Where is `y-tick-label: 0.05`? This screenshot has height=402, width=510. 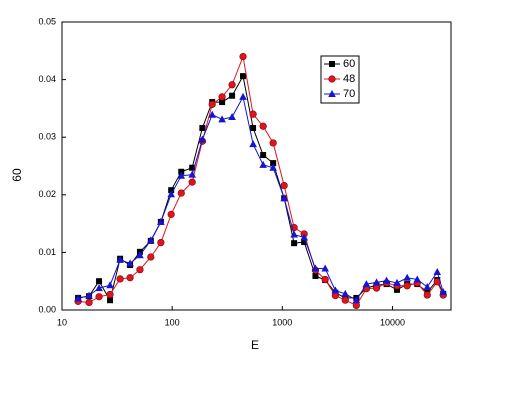 y-tick-label: 0.05 is located at coordinates (47, 21).